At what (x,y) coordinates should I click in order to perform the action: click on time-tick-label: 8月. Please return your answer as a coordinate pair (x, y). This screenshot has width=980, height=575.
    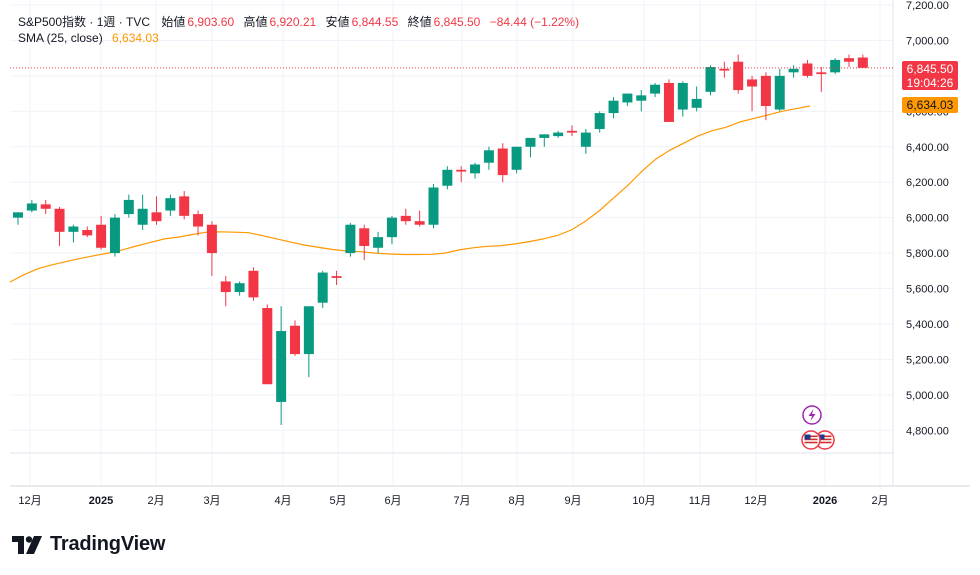
    Looking at the image, I should click on (516, 501).